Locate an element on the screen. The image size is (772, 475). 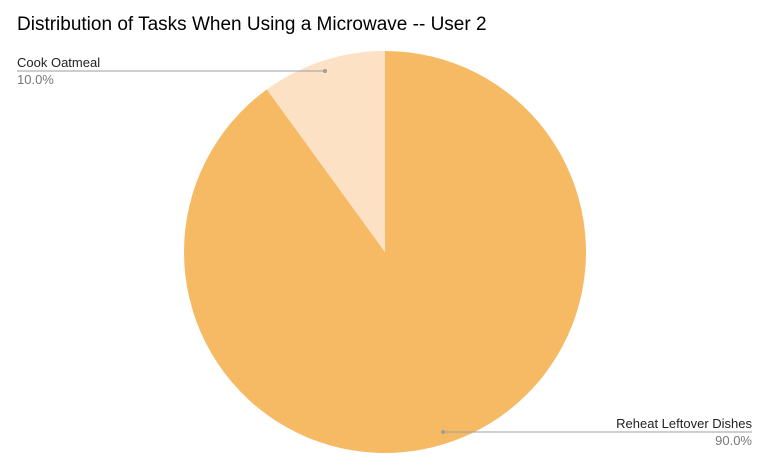
slice-percent-reheat-leftover-dishes: 90.0% is located at coordinates (733, 440).